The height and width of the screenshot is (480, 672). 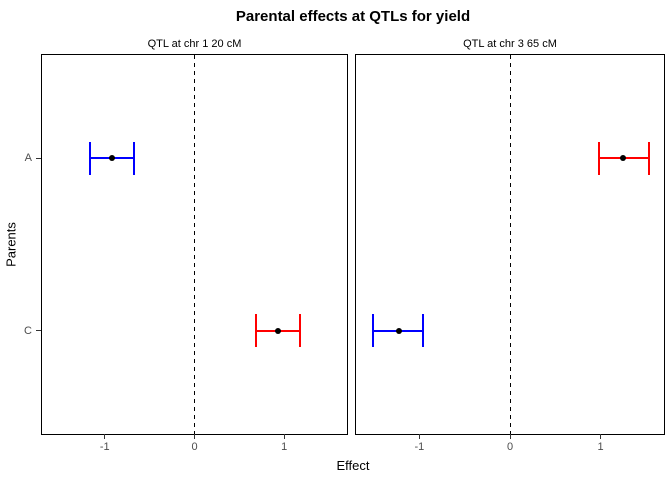 What do you see at coordinates (353, 465) in the screenshot?
I see `x-axis-title: Effect` at bounding box center [353, 465].